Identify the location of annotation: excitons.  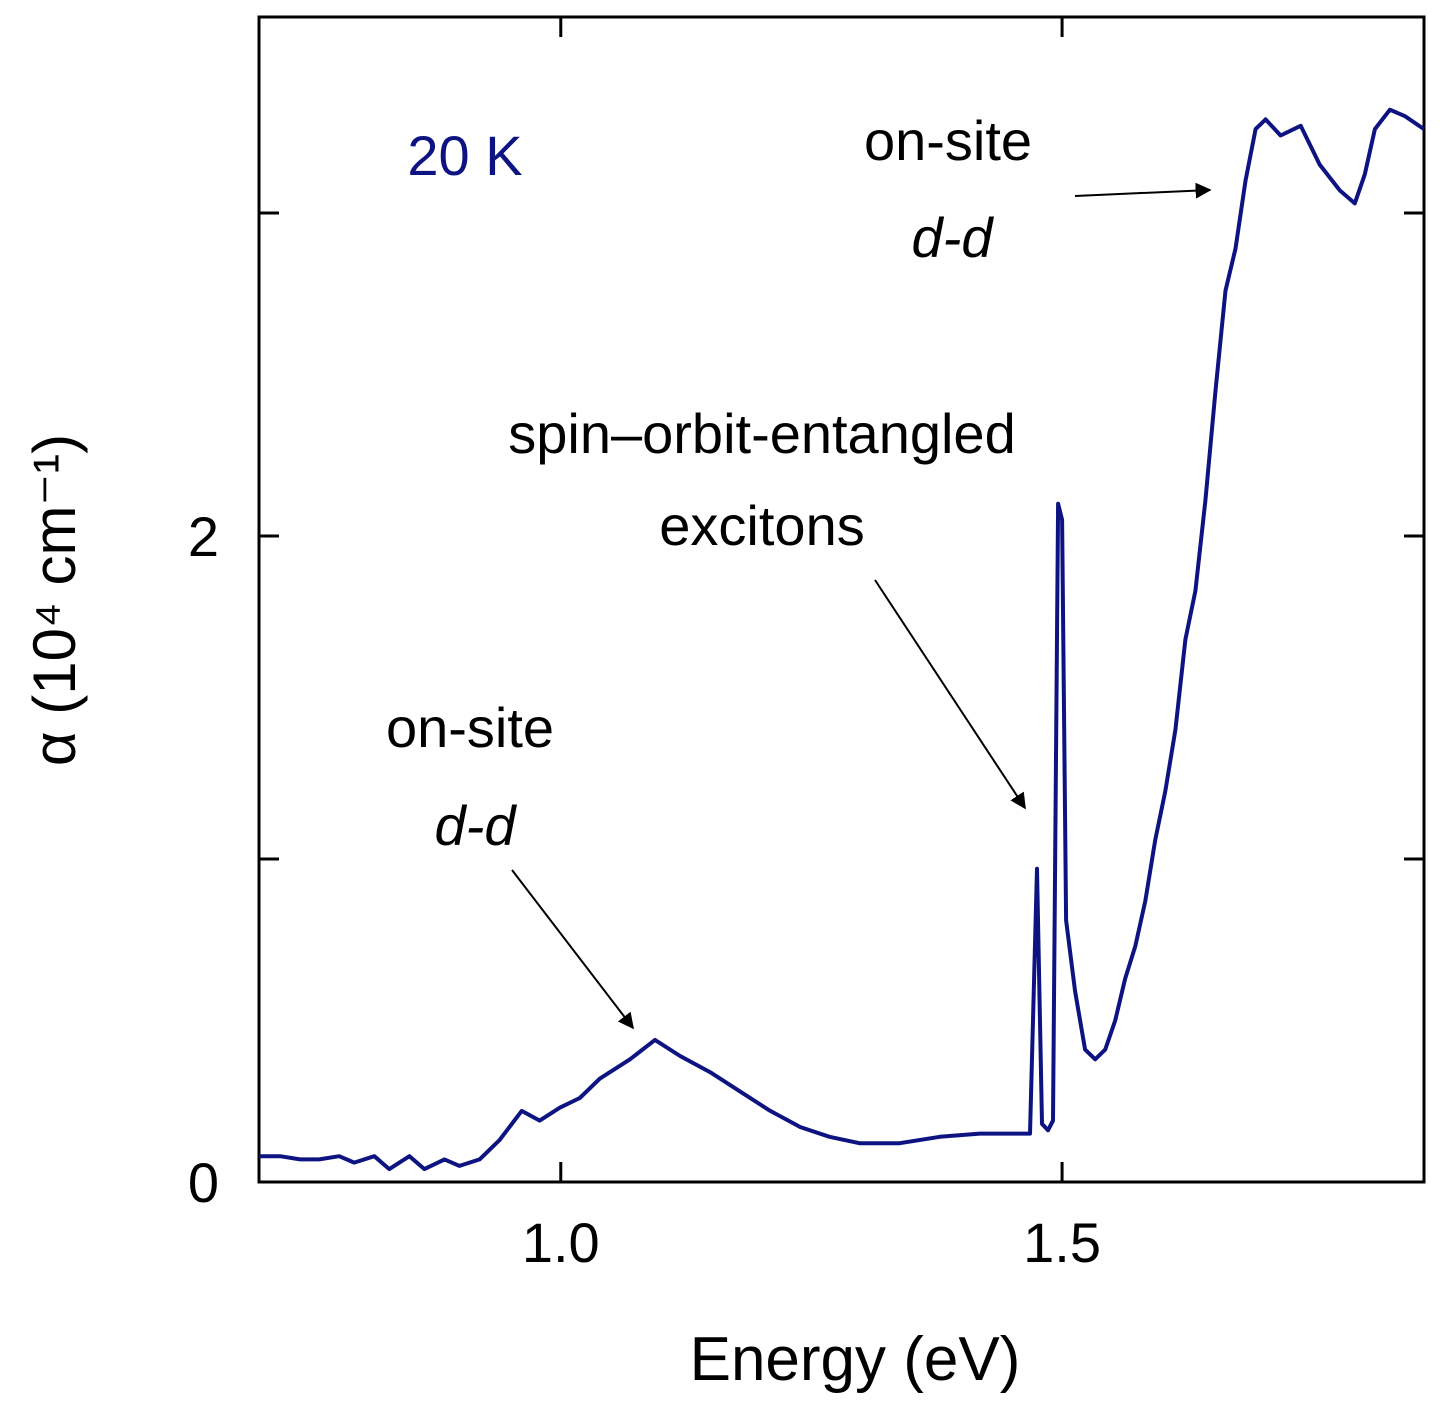
(761, 525).